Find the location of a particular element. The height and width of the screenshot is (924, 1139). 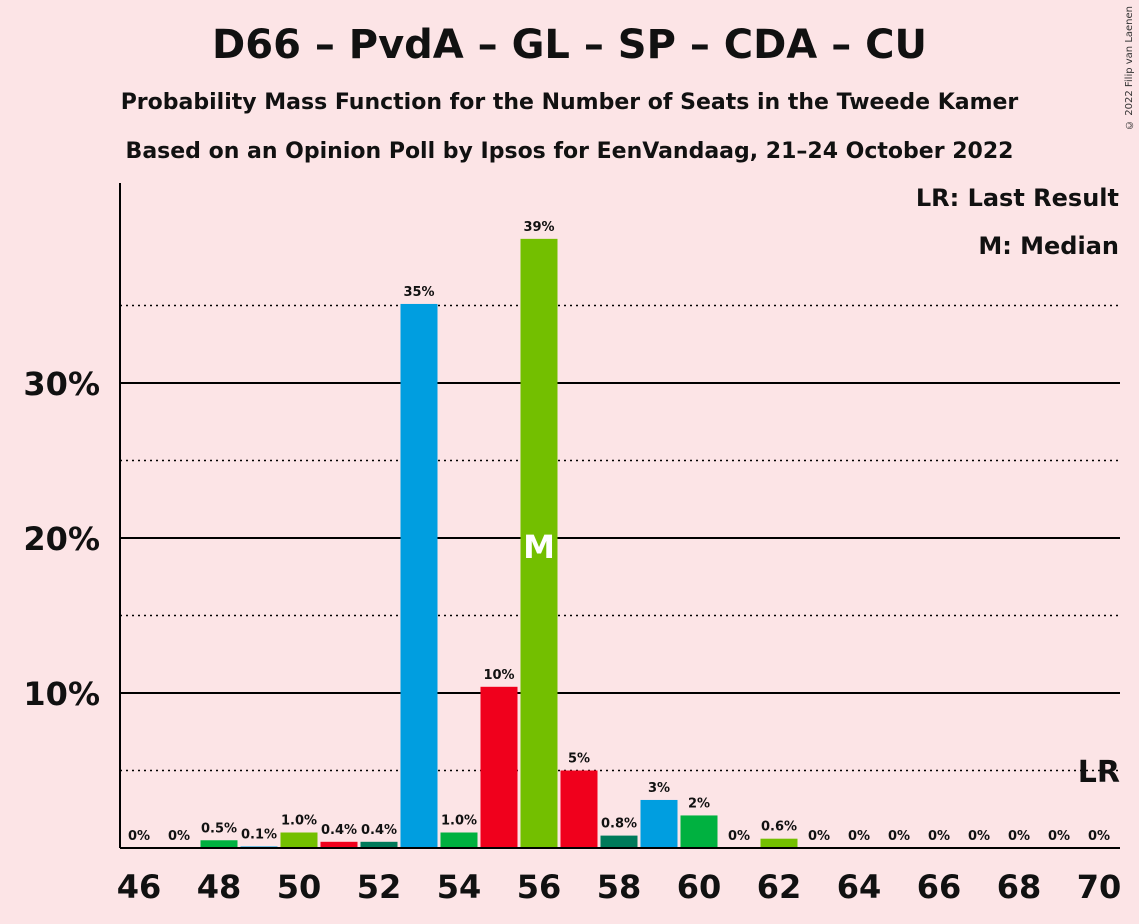

x-tick-label-46: 46 is located at coordinates (139, 887).